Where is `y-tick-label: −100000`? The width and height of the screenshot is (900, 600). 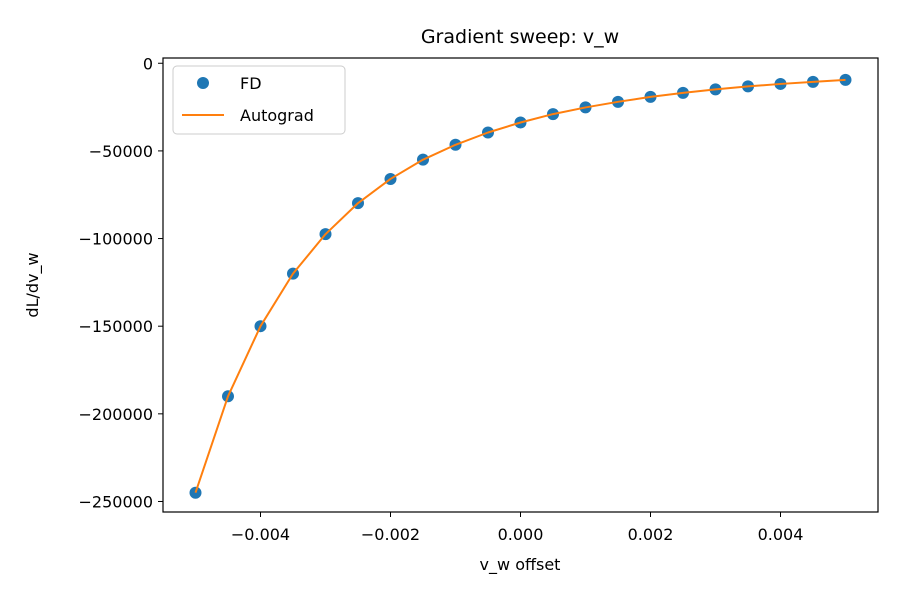 y-tick-label: −100000 is located at coordinates (116, 239).